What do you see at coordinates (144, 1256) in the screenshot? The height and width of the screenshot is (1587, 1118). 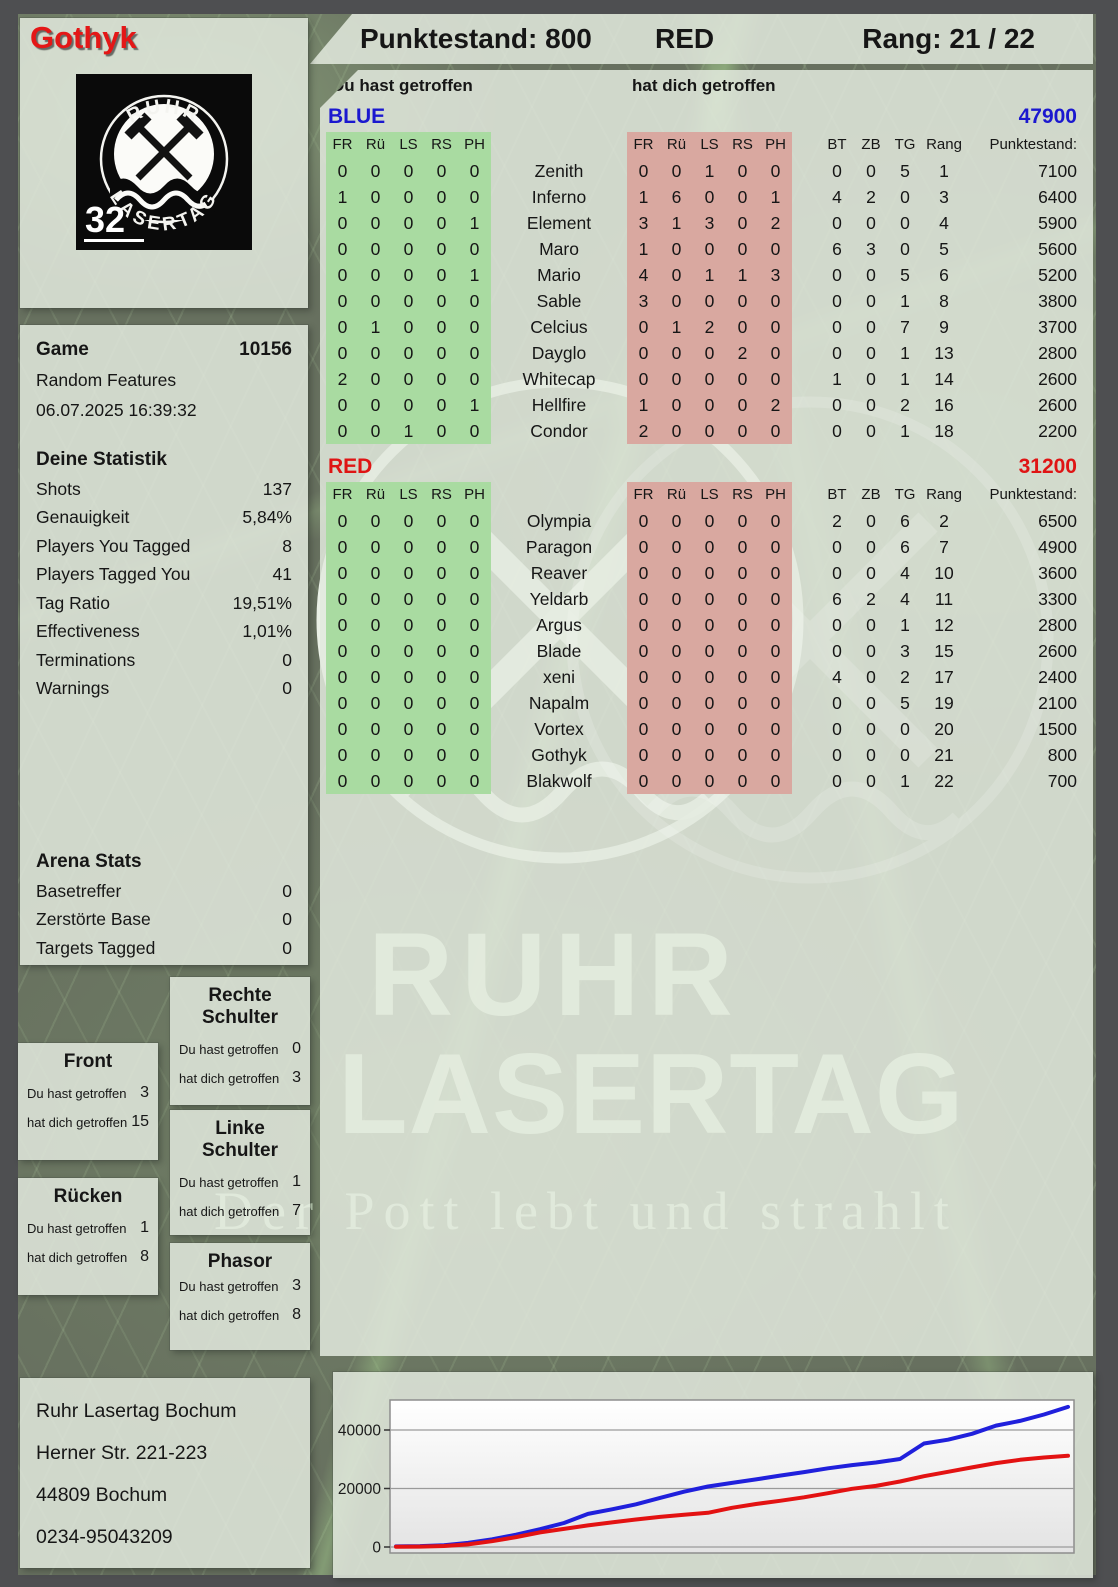 I see `hitzone-them-value: 8` at bounding box center [144, 1256].